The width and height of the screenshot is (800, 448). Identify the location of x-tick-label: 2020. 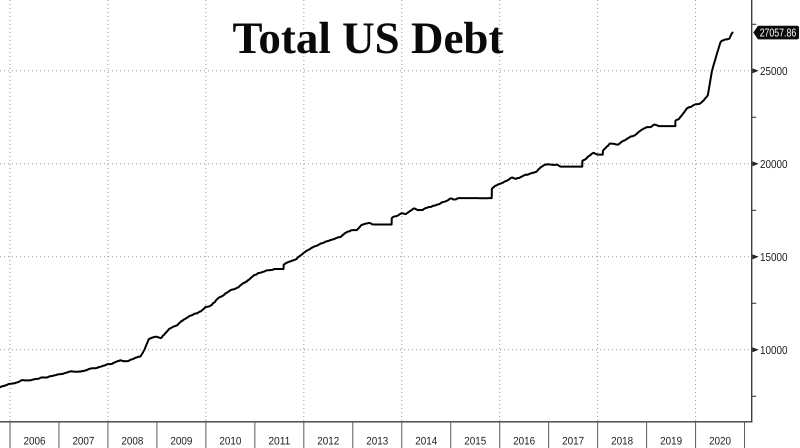
(720, 442).